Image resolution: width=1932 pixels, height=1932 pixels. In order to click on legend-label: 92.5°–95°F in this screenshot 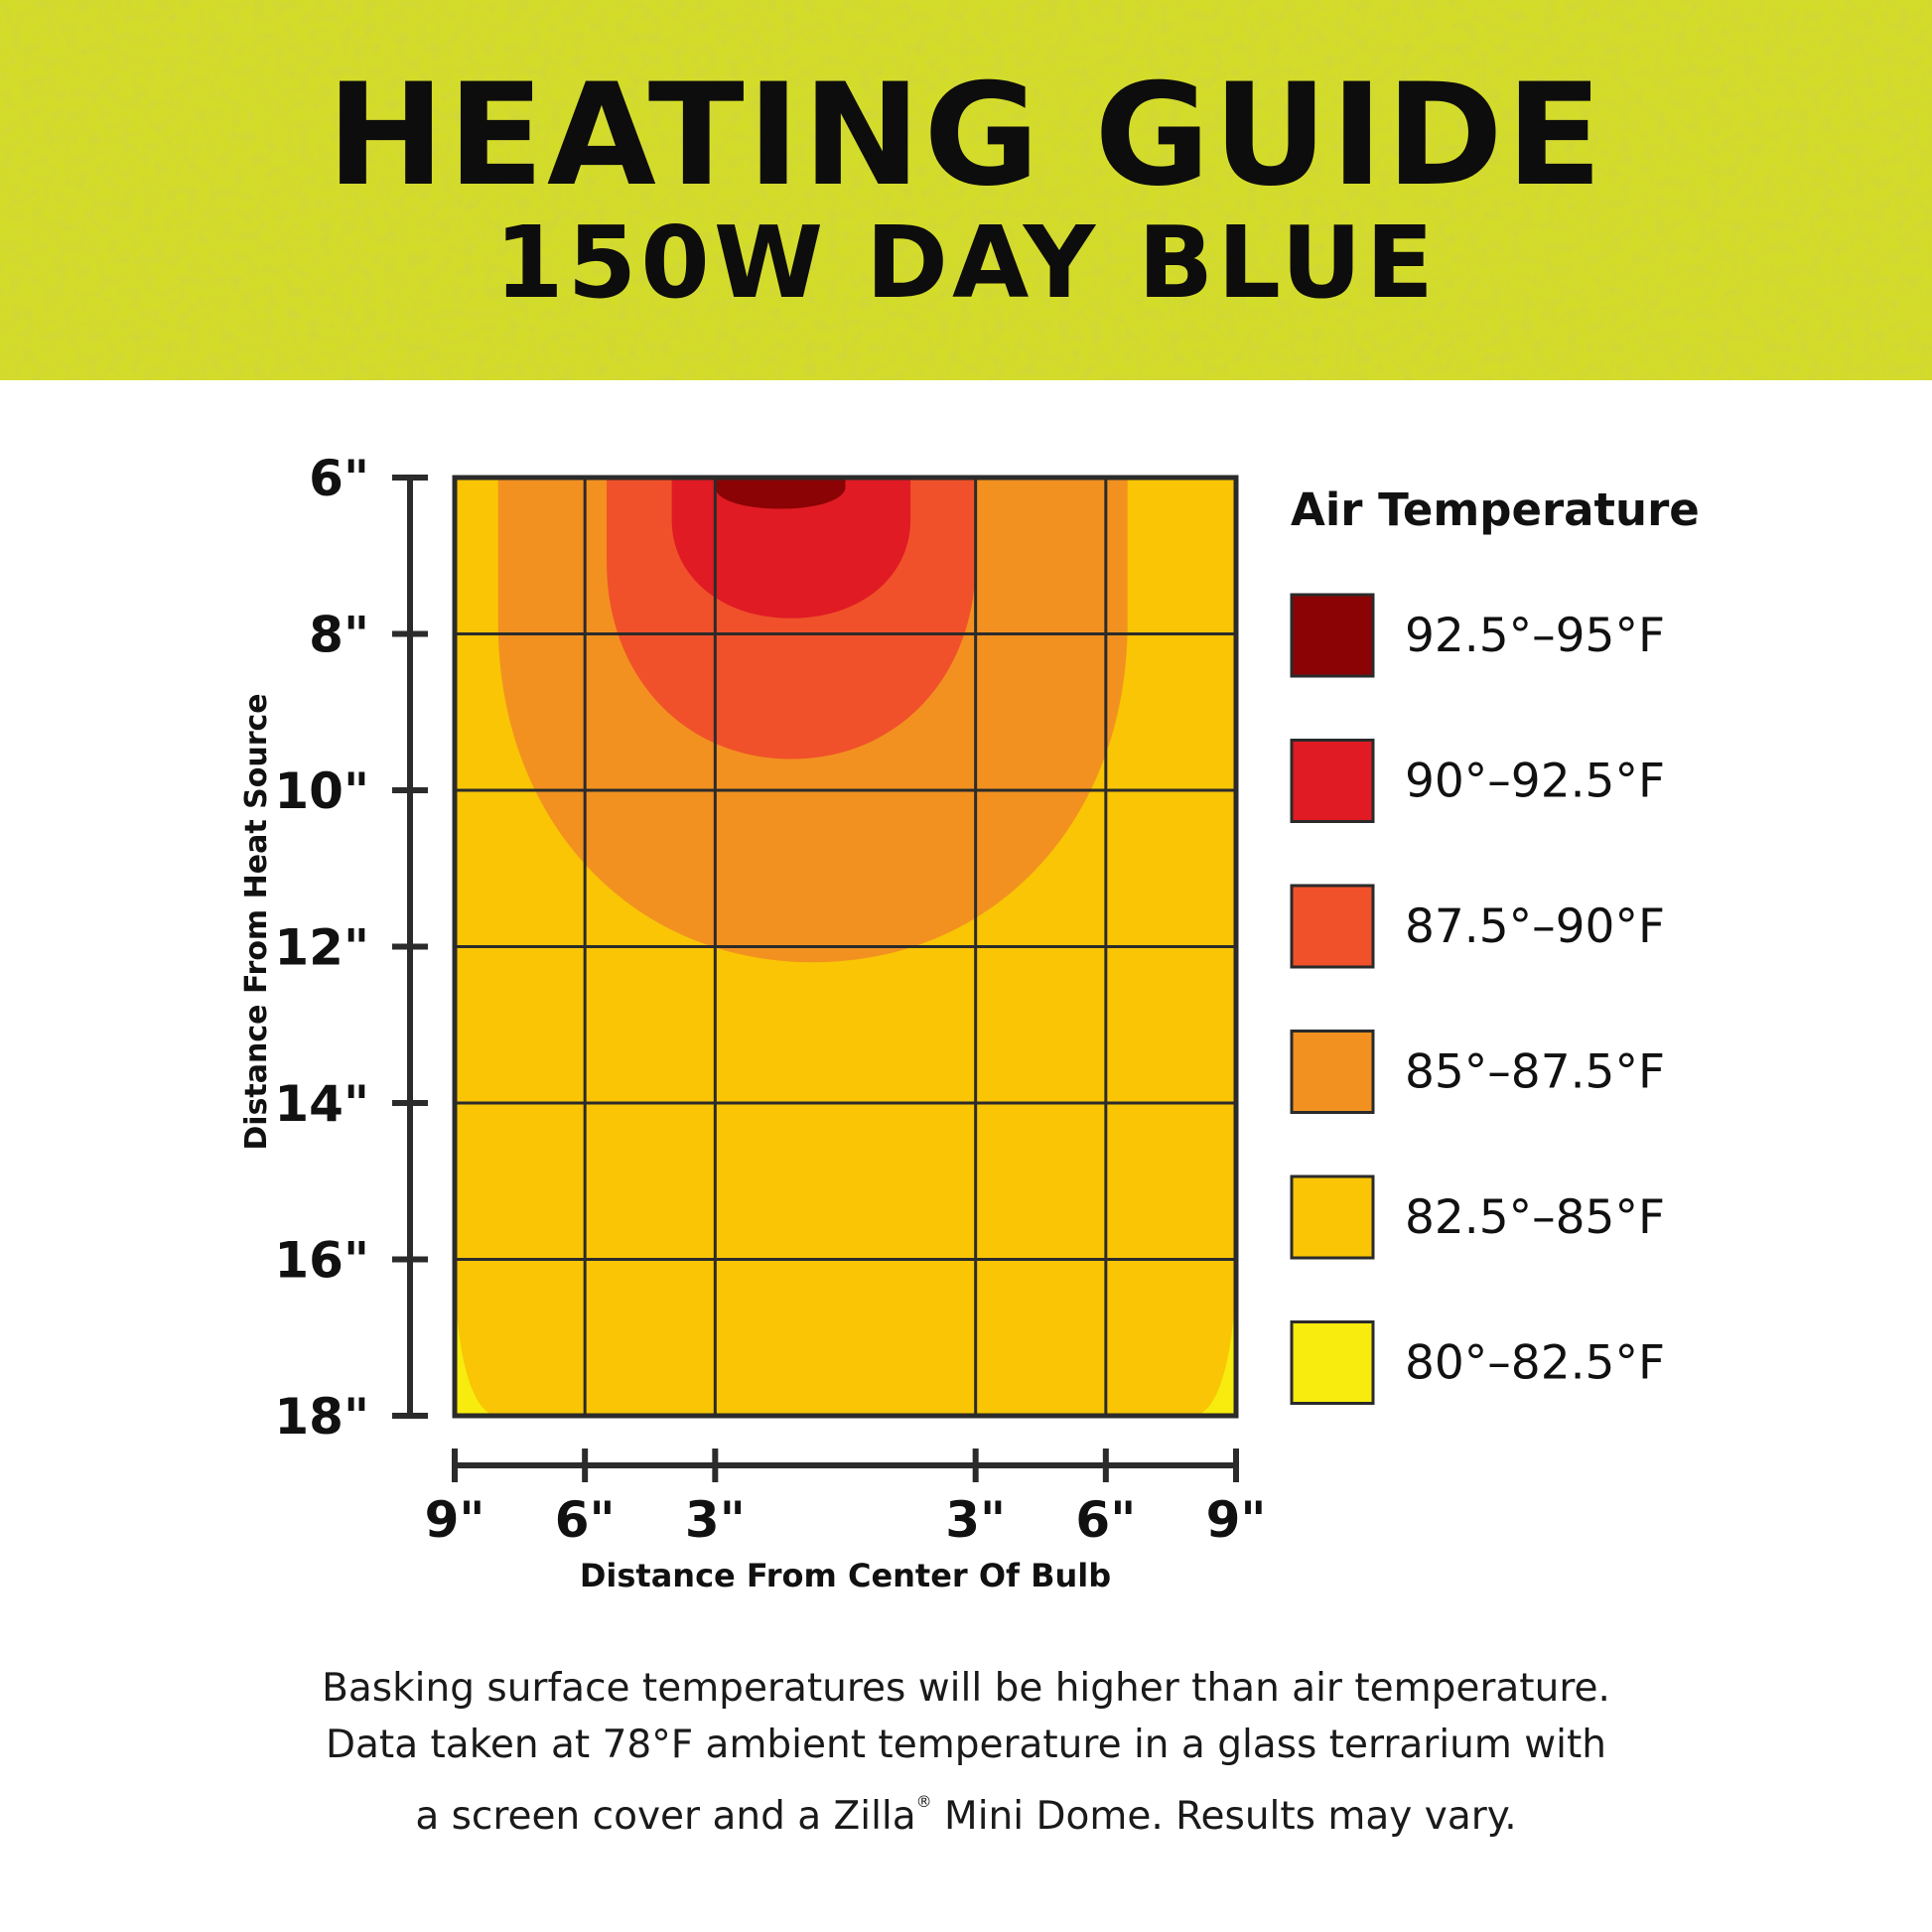, I will do `click(1535, 636)`.